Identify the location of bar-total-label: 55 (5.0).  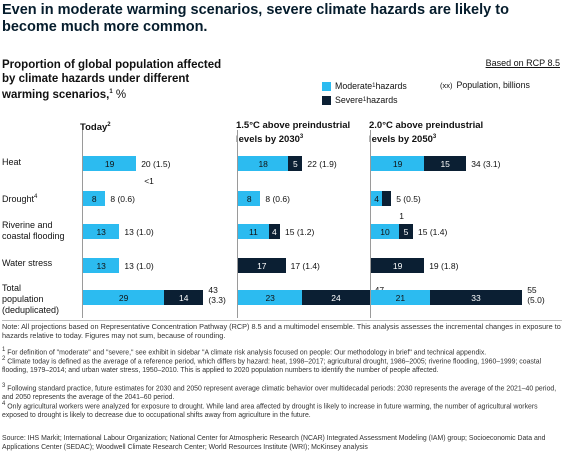
(536, 295).